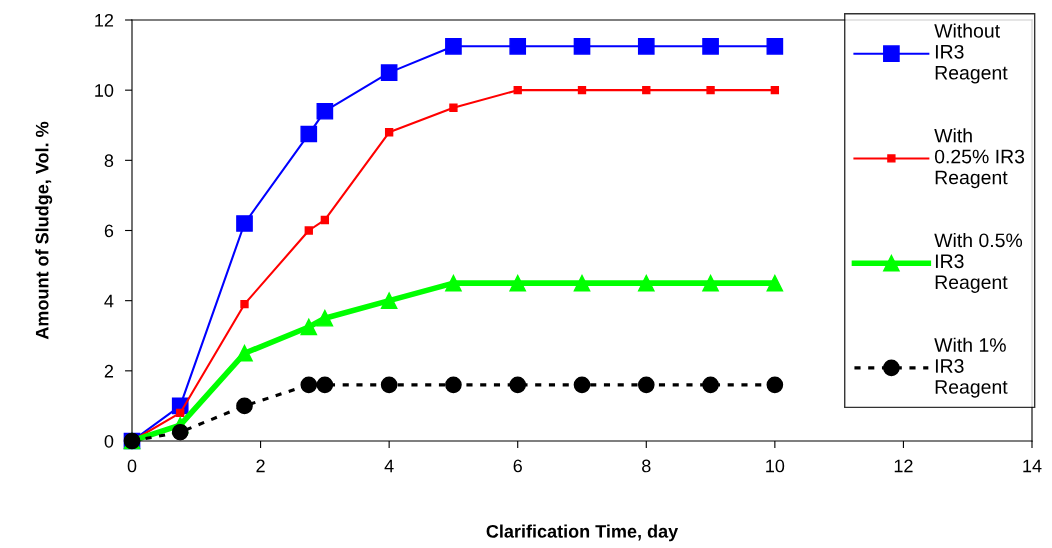 The height and width of the screenshot is (548, 1052). Describe the element at coordinates (971, 367) in the screenshot. I see `legend-label: With 1% IR3 Reagent` at that location.